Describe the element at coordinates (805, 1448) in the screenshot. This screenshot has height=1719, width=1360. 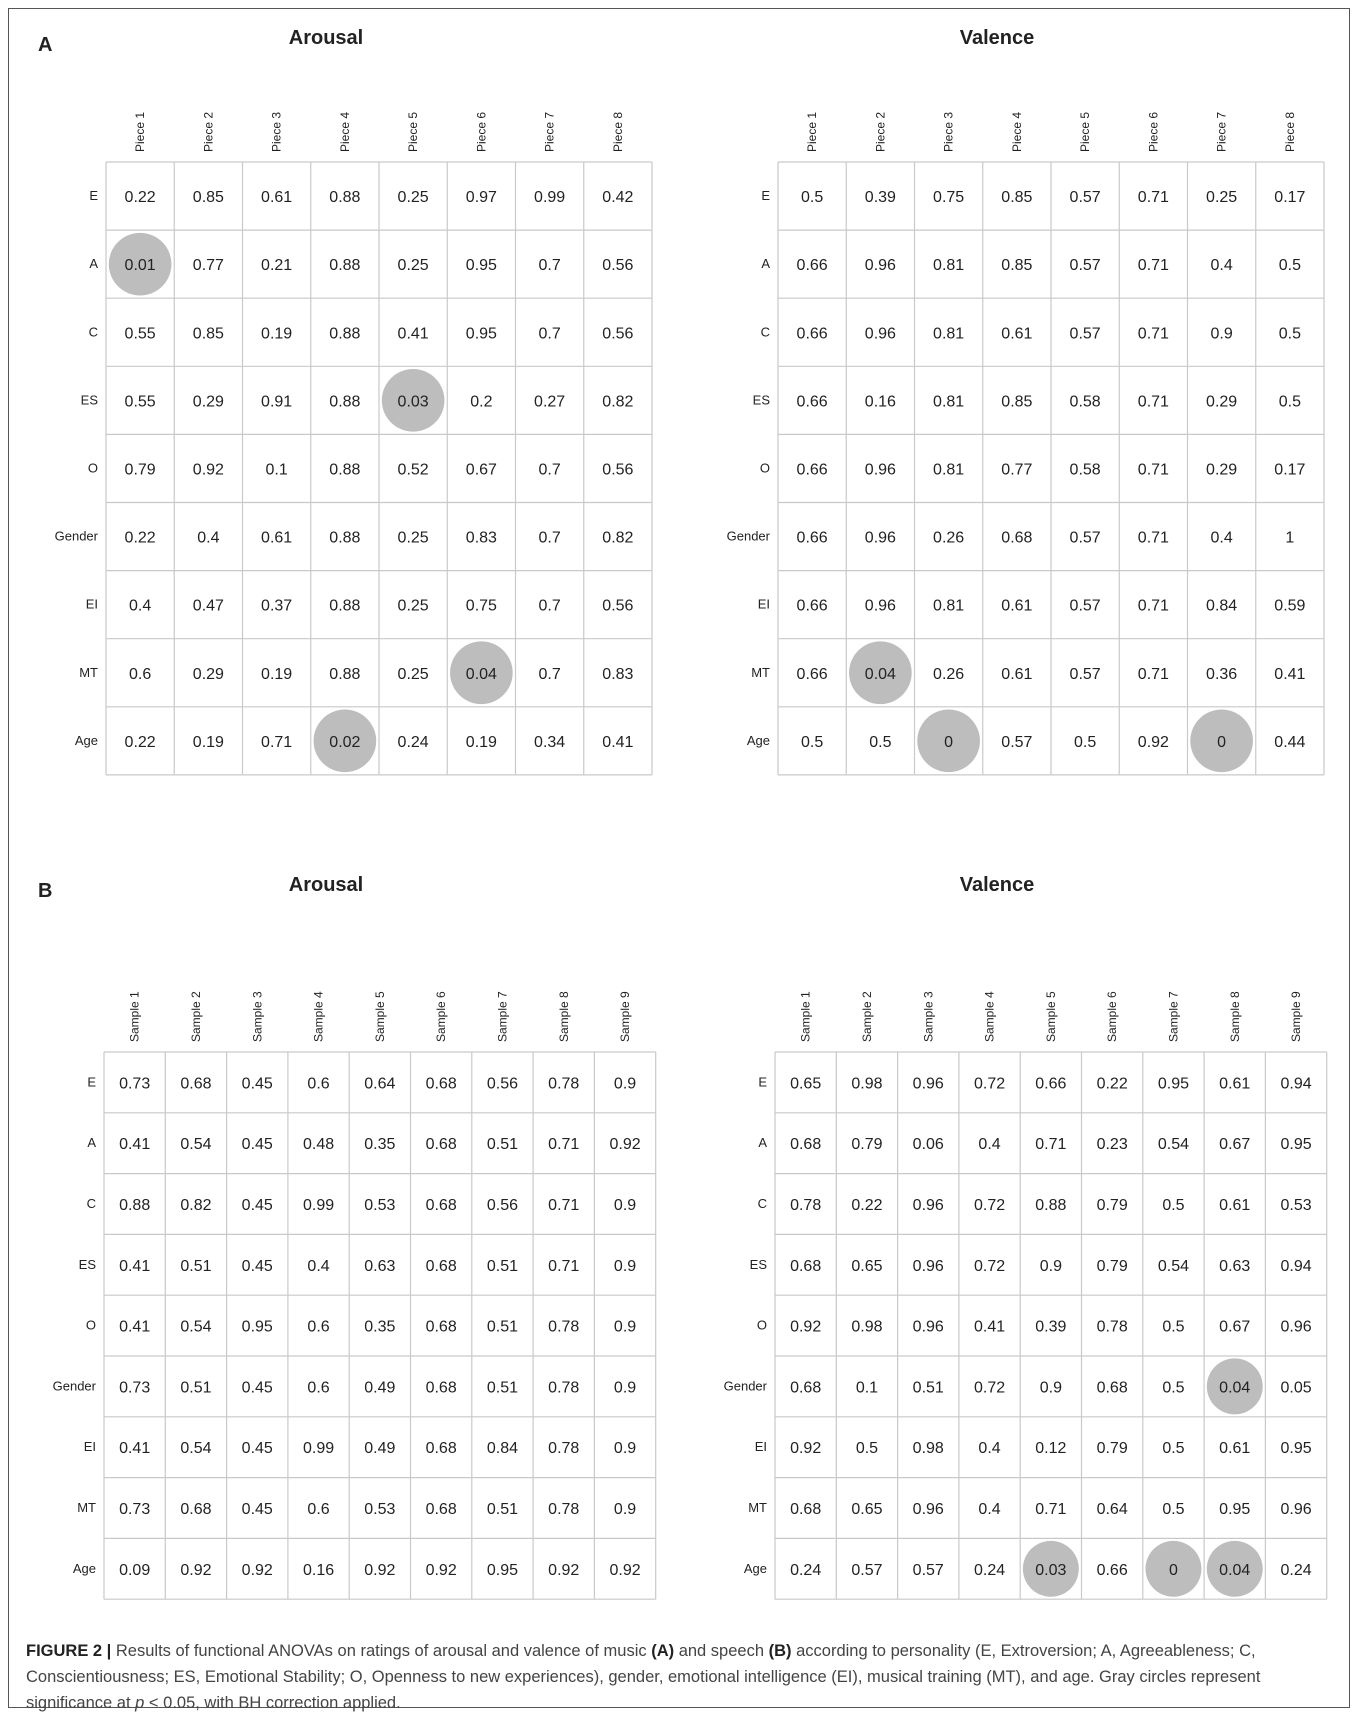
I see `table-b-valence-cell-value: 0.92` at that location.